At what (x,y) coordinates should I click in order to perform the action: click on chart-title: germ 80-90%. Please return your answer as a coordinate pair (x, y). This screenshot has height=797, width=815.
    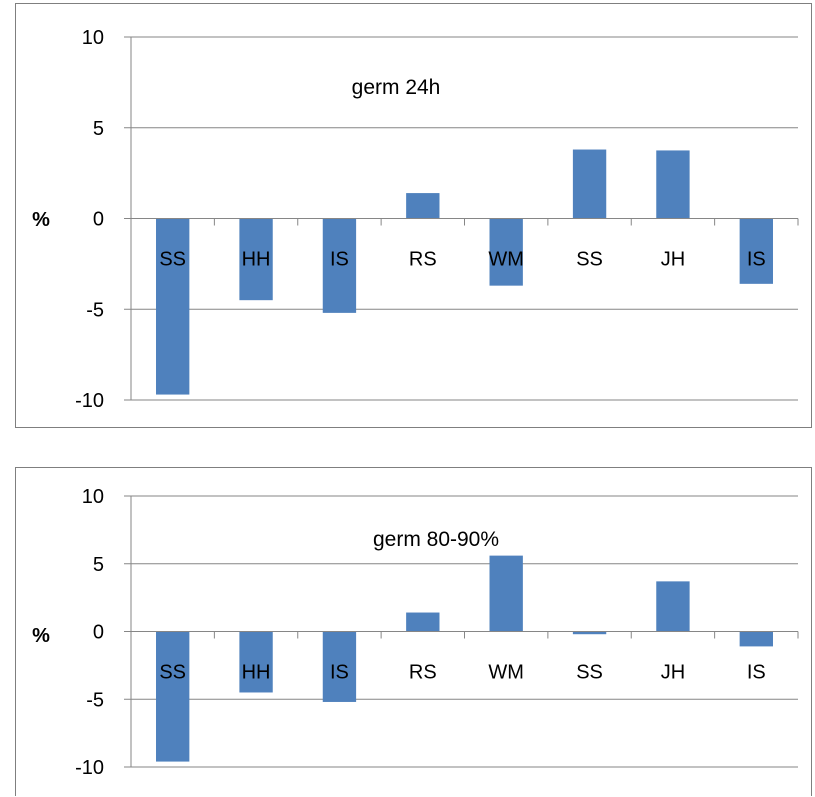
    Looking at the image, I should click on (436, 539).